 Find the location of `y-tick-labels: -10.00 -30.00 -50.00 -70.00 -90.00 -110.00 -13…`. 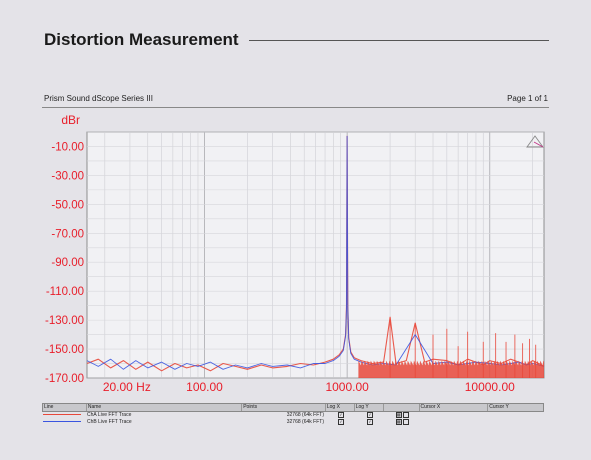

y-tick-labels: -10.00 -30.00 -50.00 -70.00 -90.00 -110.00 -13… is located at coordinates (64, 263).